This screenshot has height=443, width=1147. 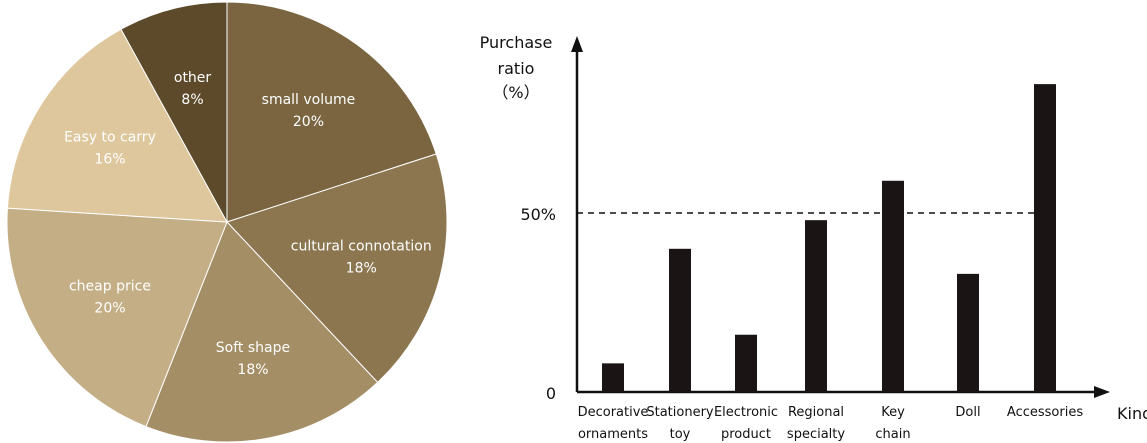 What do you see at coordinates (892, 434) in the screenshot?
I see `x-tick-label: chain` at bounding box center [892, 434].